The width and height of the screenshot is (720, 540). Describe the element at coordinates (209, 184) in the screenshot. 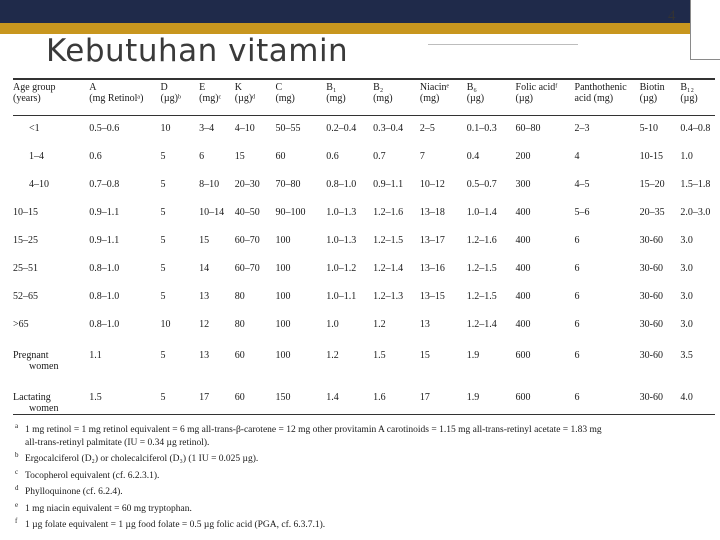

I see `cell-value: 8–10` at that location.